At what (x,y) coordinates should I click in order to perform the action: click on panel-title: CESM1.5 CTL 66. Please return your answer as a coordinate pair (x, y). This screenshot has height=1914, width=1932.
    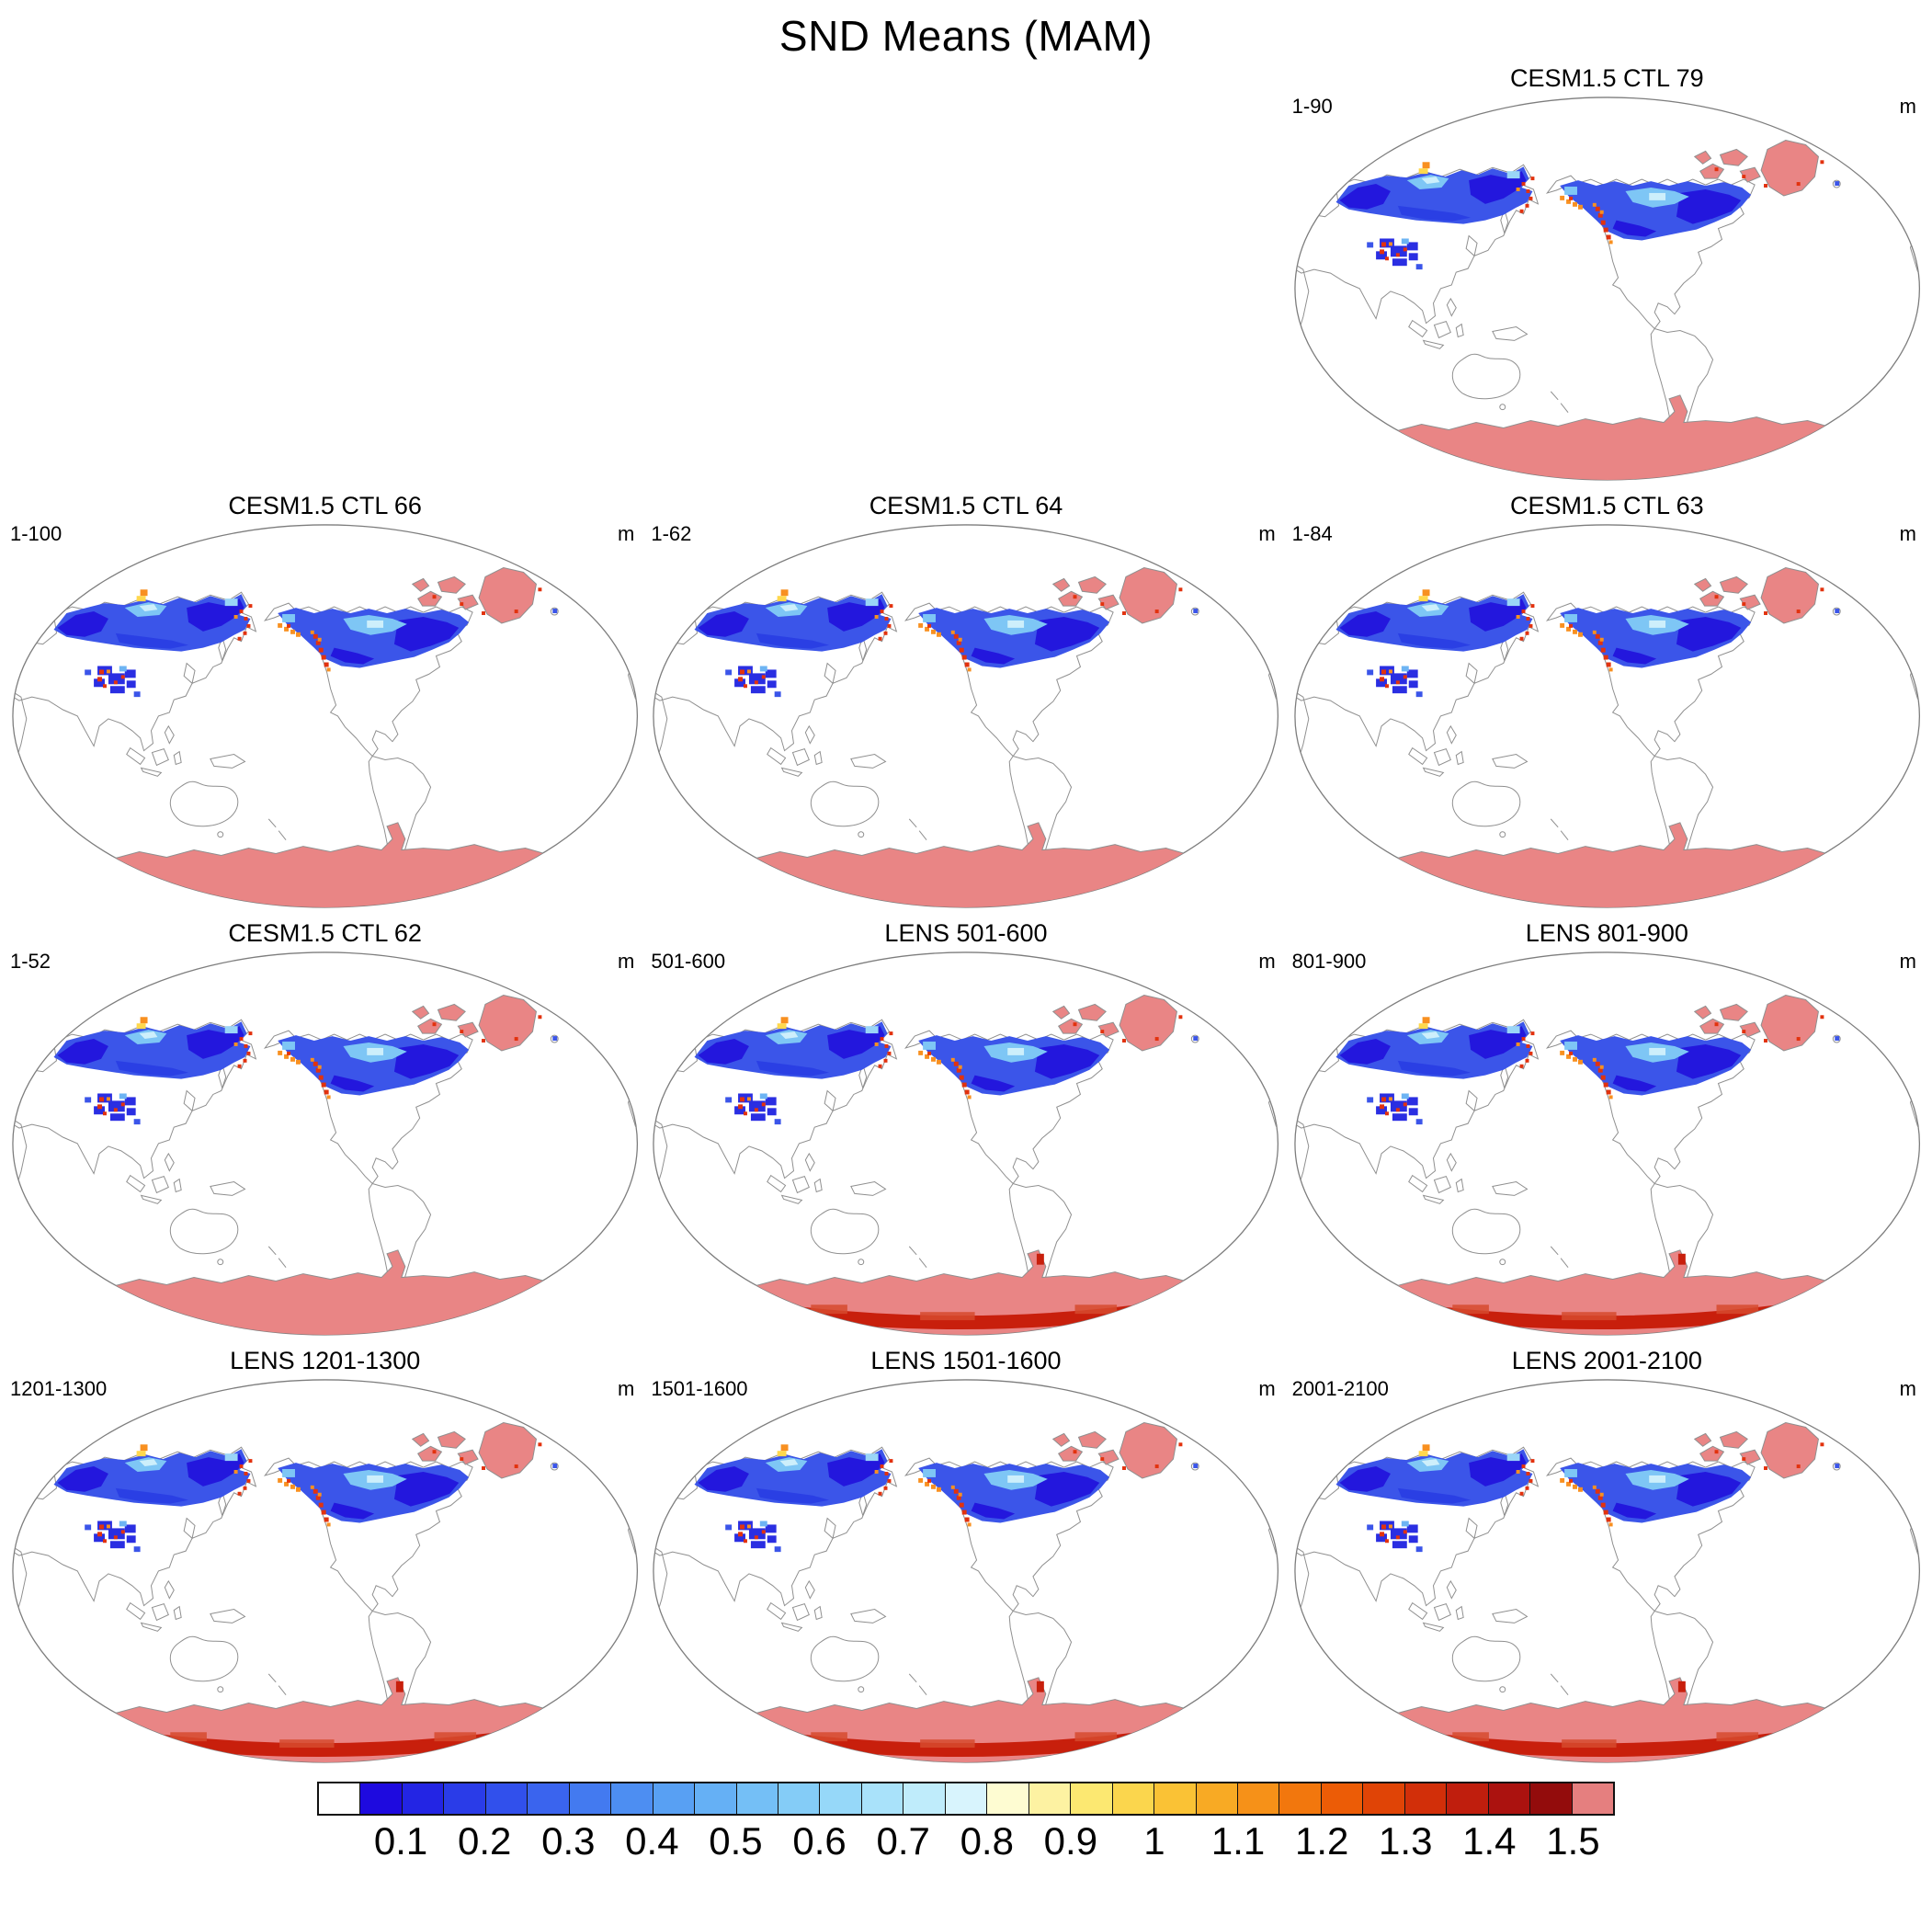
    Looking at the image, I should click on (325, 505).